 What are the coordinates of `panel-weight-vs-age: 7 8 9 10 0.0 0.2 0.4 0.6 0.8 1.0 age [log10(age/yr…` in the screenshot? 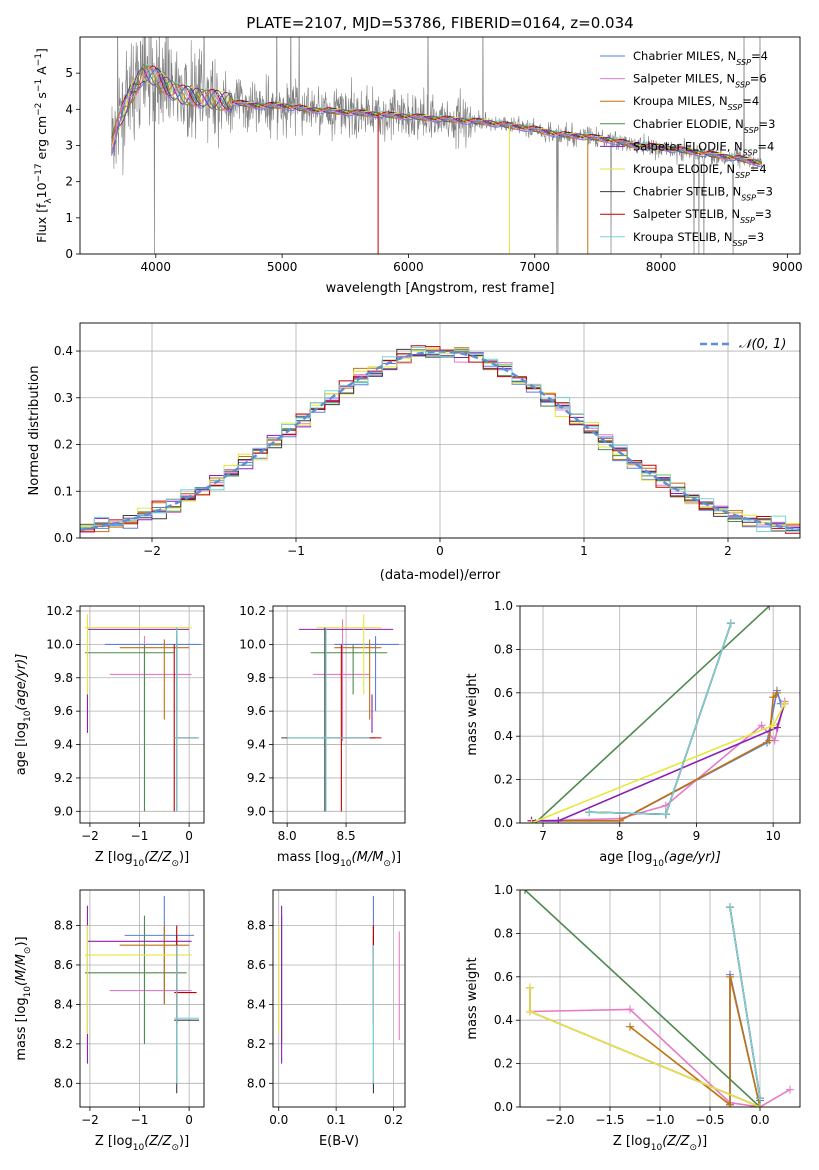 It's located at (633, 734).